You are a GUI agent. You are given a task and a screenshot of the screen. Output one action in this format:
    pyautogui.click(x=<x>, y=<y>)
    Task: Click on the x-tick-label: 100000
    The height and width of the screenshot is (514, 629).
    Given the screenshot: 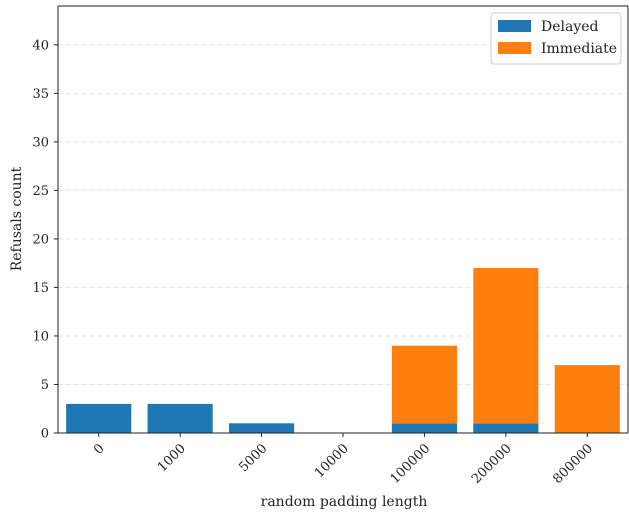 What is the action you would take?
    pyautogui.click(x=411, y=464)
    